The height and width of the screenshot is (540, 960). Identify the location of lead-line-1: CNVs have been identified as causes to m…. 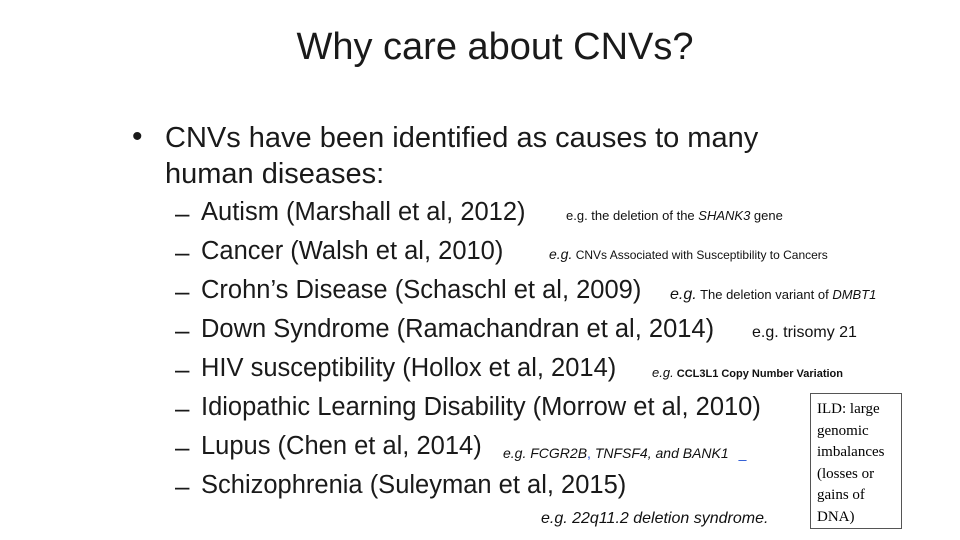
(462, 138).